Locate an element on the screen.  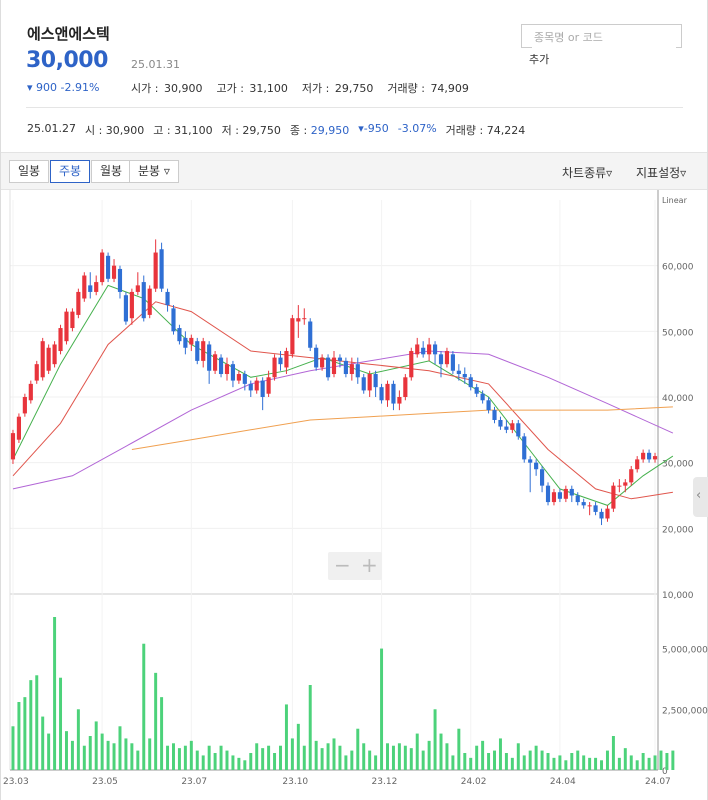
sub-close: 종 : 29,950 is located at coordinates (319, 130).